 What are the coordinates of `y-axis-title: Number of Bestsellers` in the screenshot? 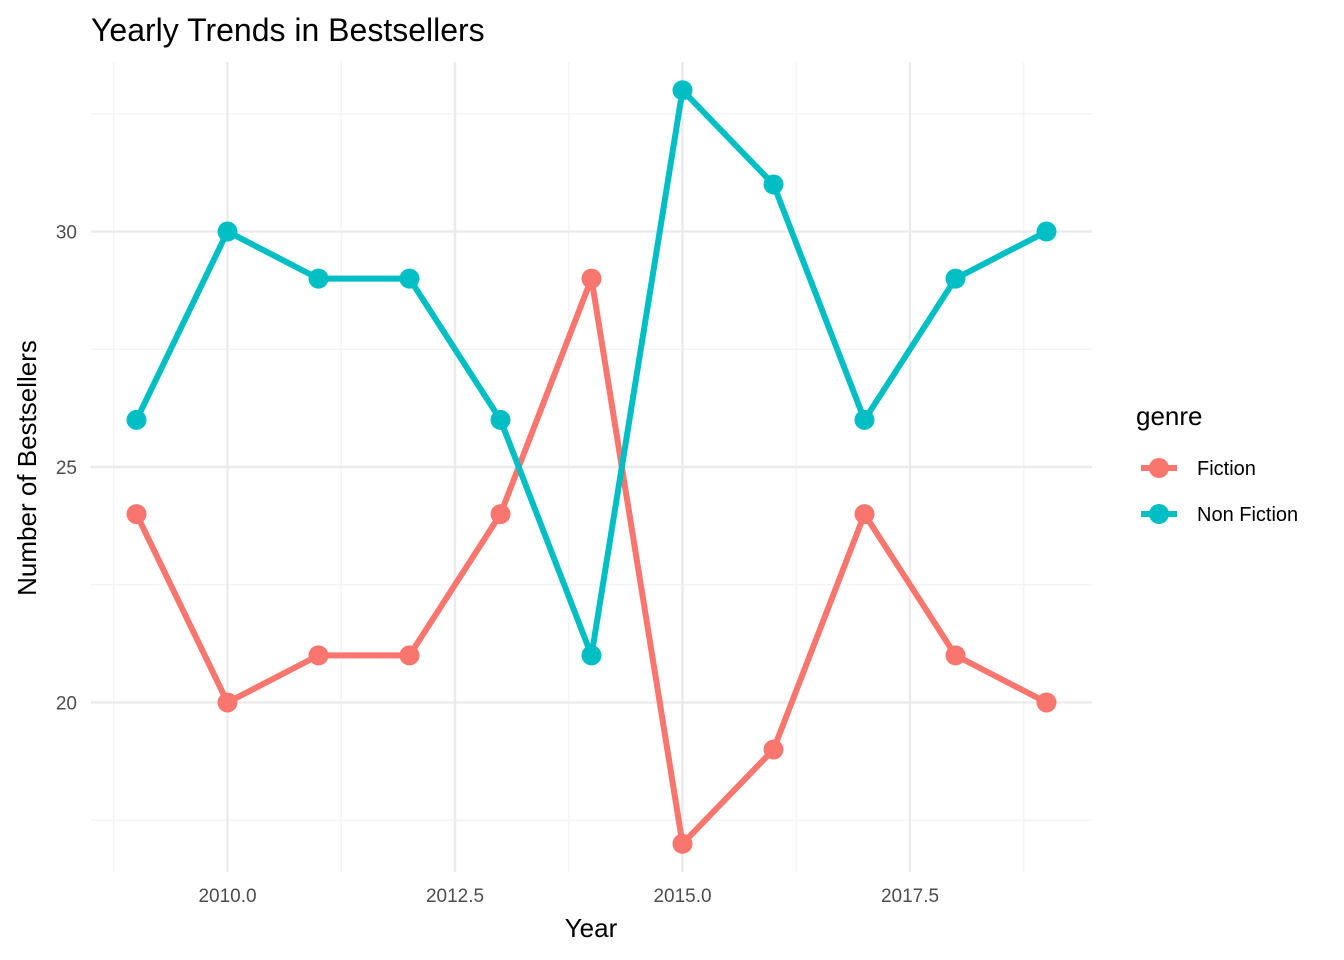 It's located at (27, 468).